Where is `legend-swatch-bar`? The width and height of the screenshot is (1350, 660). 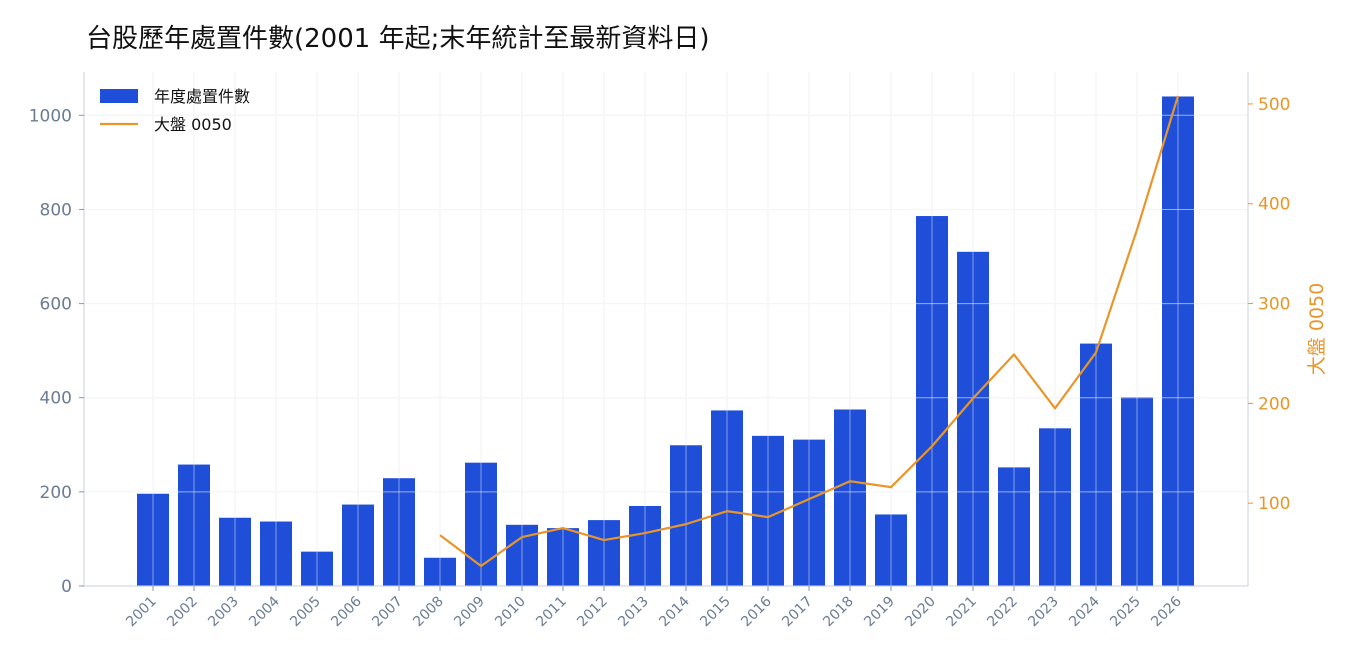 legend-swatch-bar is located at coordinates (119, 96).